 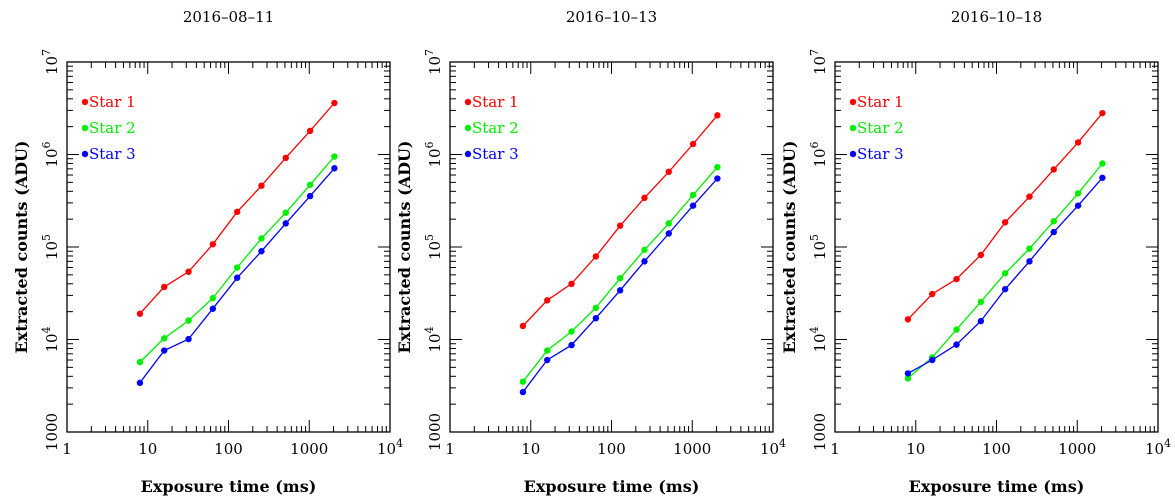 What do you see at coordinates (228, 17) in the screenshot?
I see `chart-title: 2016–08–11` at bounding box center [228, 17].